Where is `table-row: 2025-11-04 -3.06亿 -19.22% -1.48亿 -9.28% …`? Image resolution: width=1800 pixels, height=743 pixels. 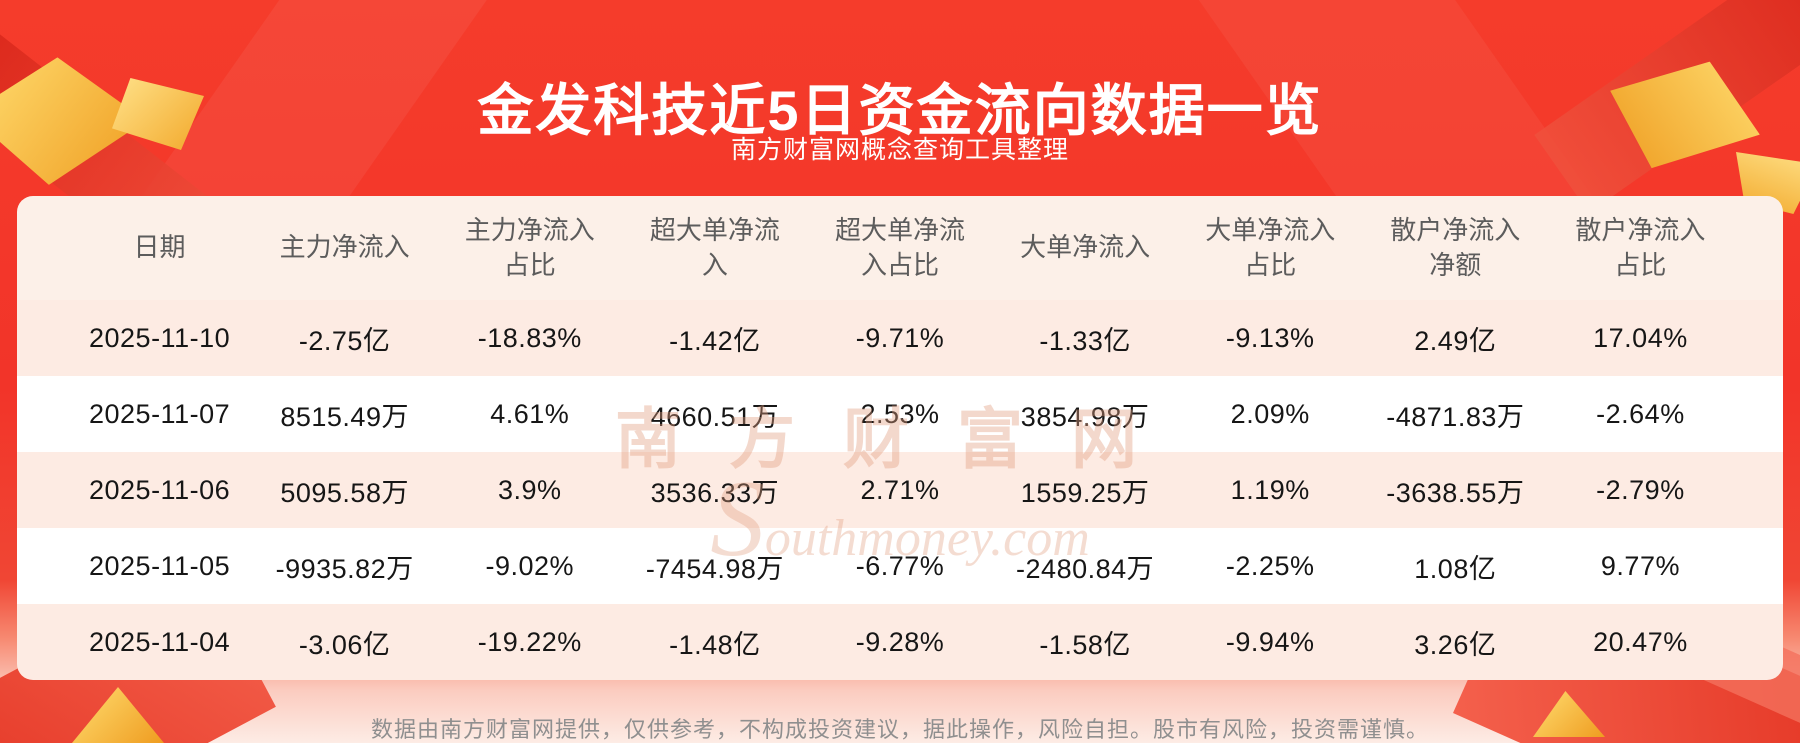
table-row: 2025-11-04 -3.06亿 -19.22% -1.48亿 -9.28% … is located at coordinates (900, 642).